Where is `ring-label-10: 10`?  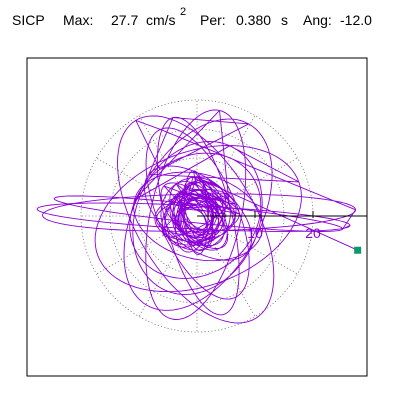 ring-label-10: 10 is located at coordinates (255, 233).